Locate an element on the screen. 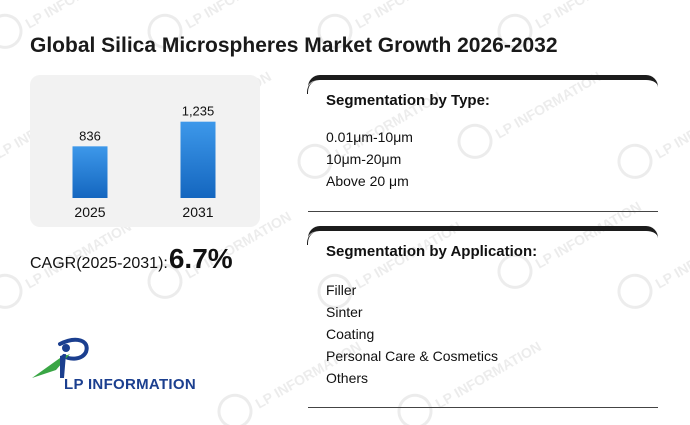 This screenshot has height=425, width=690. segmentation-type-list: 0.01μm-10μm 10μm-20μm Above 20 μm is located at coordinates (369, 159).